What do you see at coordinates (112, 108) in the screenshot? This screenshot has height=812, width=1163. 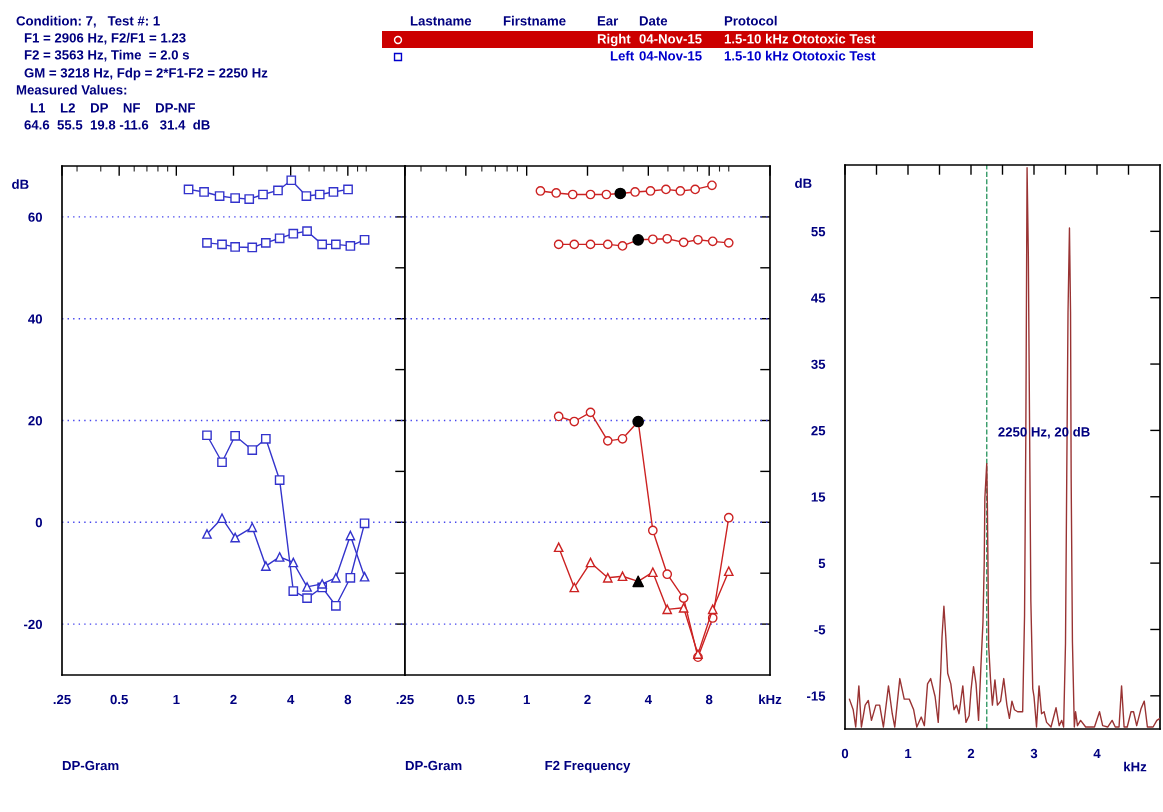 I see `text: L1 L2 DP NF DP-NF` at bounding box center [112, 108].